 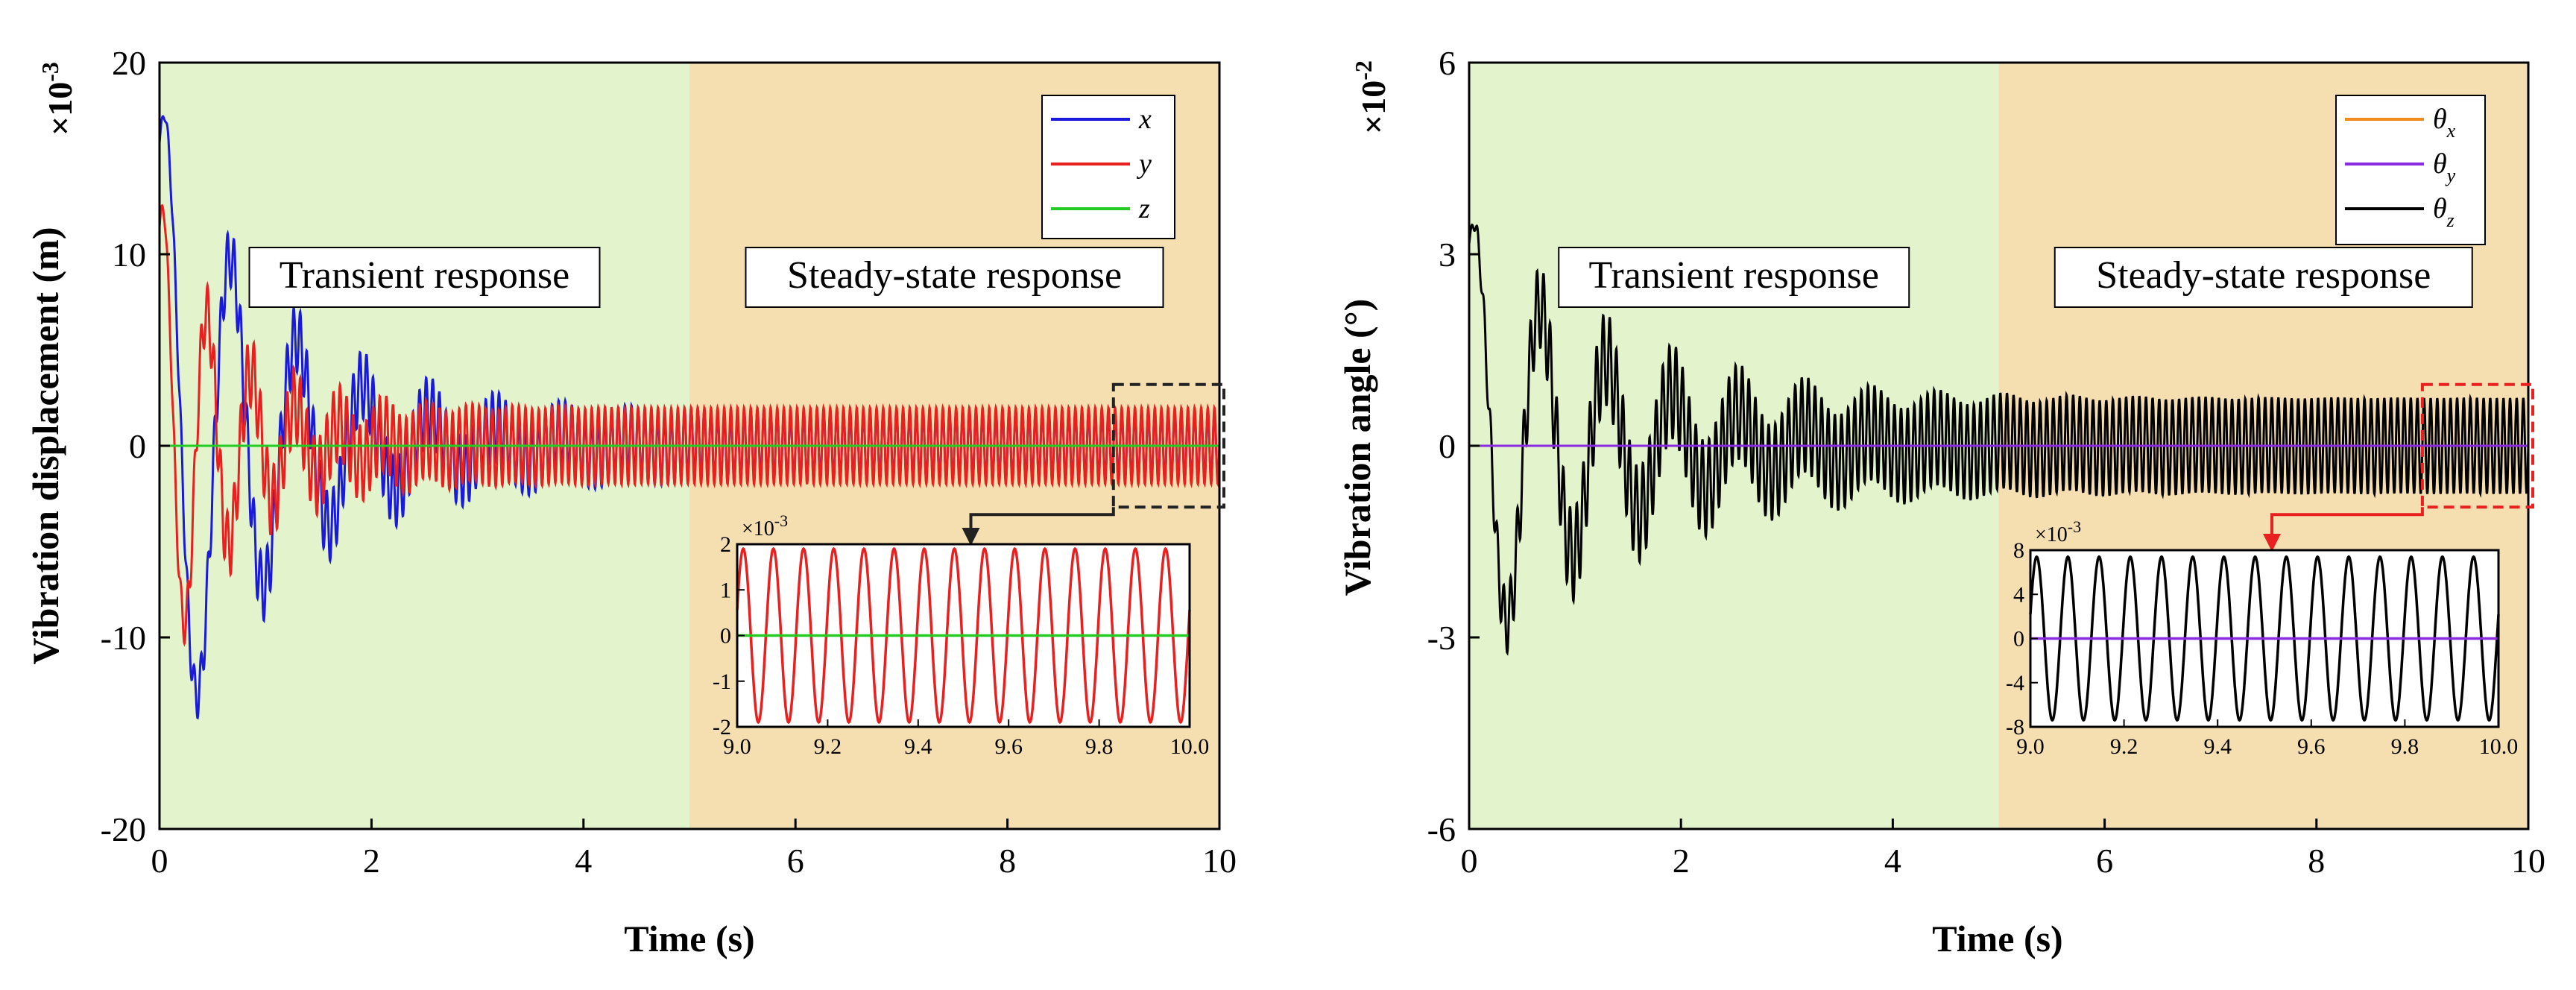 What do you see at coordinates (2015, 727) in the screenshot?
I see `inset-y-tick-label: -8` at bounding box center [2015, 727].